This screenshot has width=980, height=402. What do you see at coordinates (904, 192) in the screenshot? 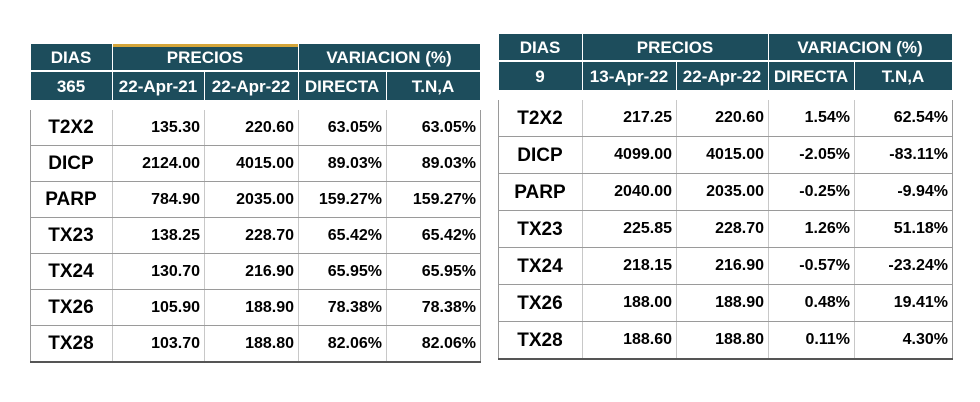
I see `tna-value: -9.94%` at bounding box center [904, 192].